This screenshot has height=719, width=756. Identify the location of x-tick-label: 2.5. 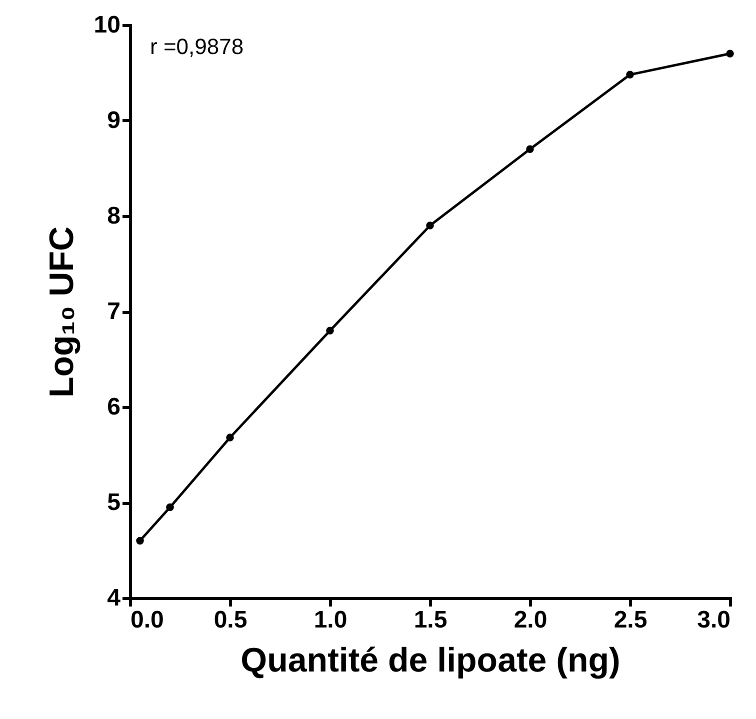
(631, 620).